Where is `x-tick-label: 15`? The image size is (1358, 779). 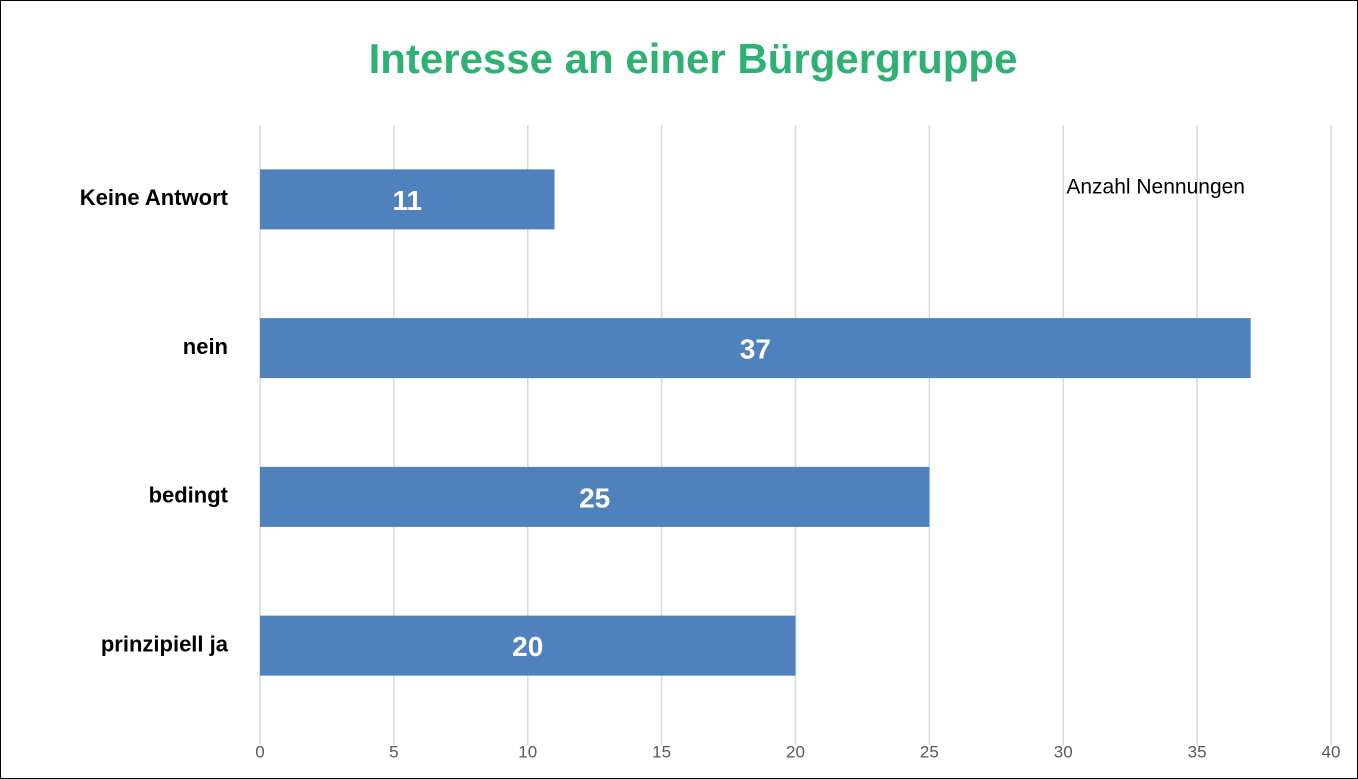 x-tick-label: 15 is located at coordinates (661, 751).